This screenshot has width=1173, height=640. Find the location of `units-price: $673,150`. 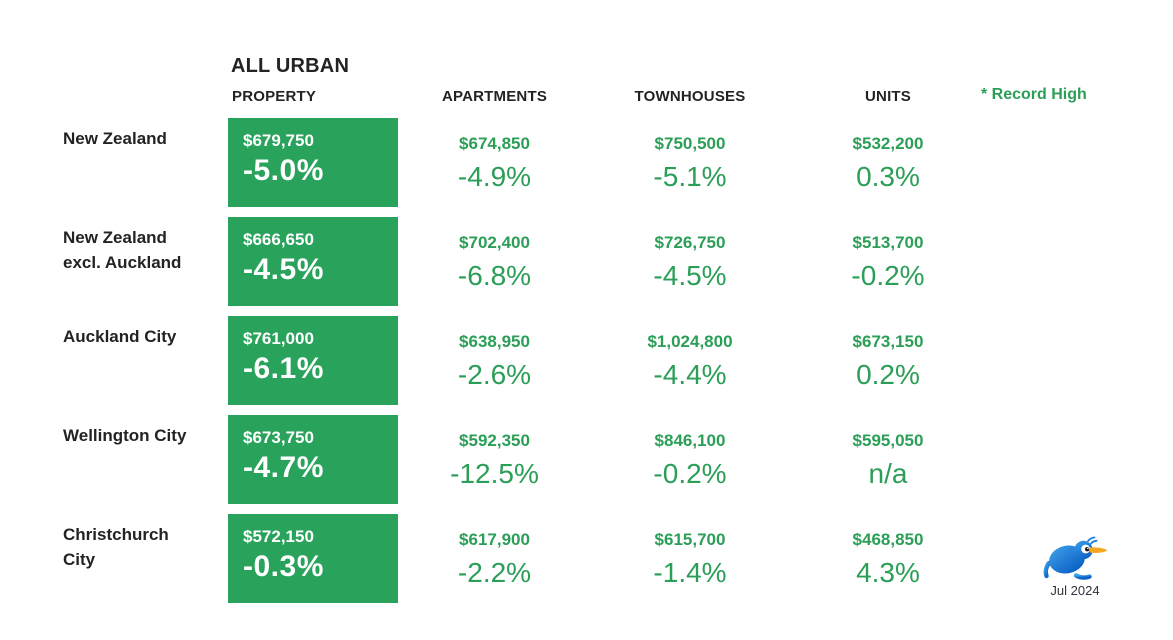

units-price: $673,150 is located at coordinates (888, 341).